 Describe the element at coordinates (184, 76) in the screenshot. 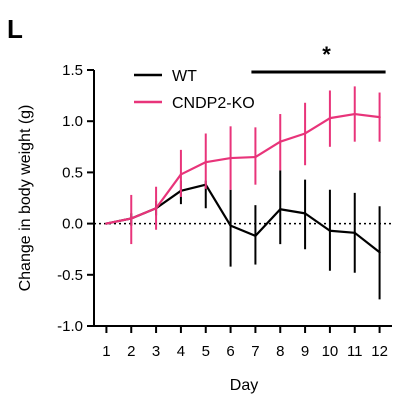

I see `legend-label: WT` at that location.